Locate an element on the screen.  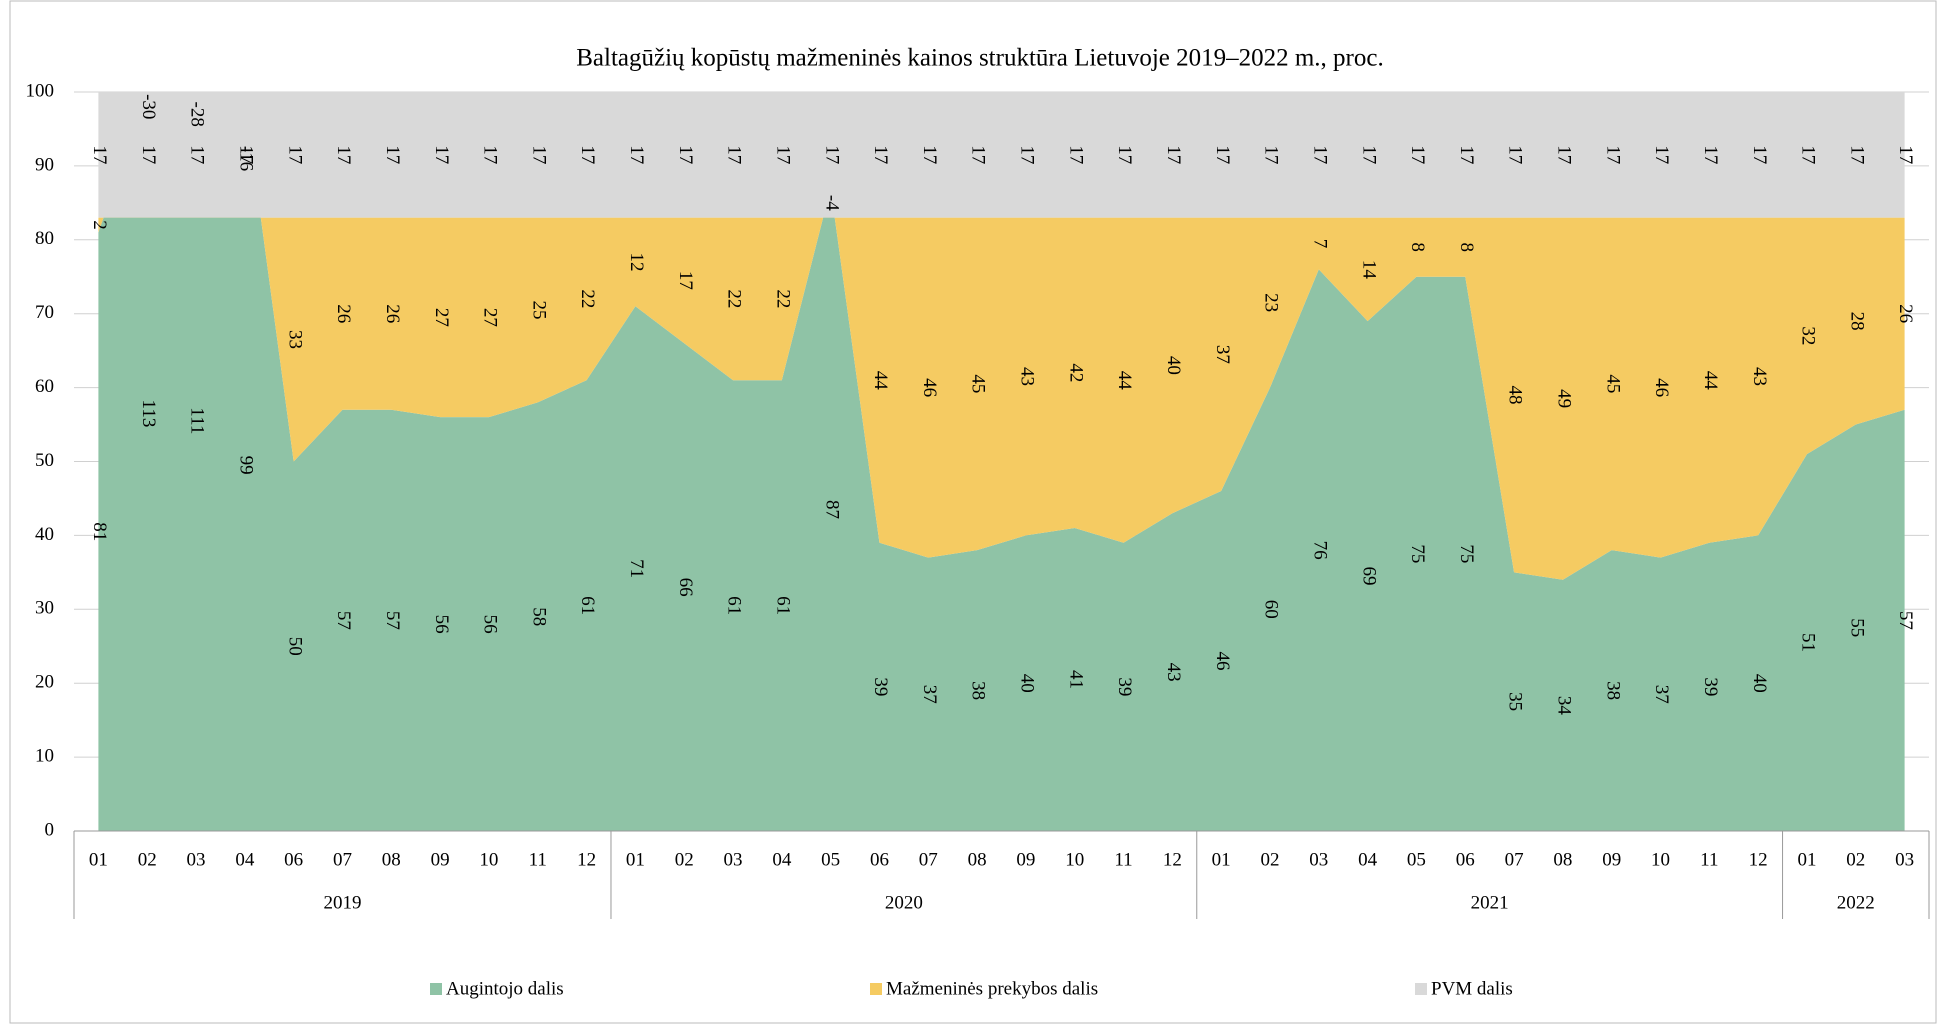
value-label: 48 is located at coordinates (1515, 394).